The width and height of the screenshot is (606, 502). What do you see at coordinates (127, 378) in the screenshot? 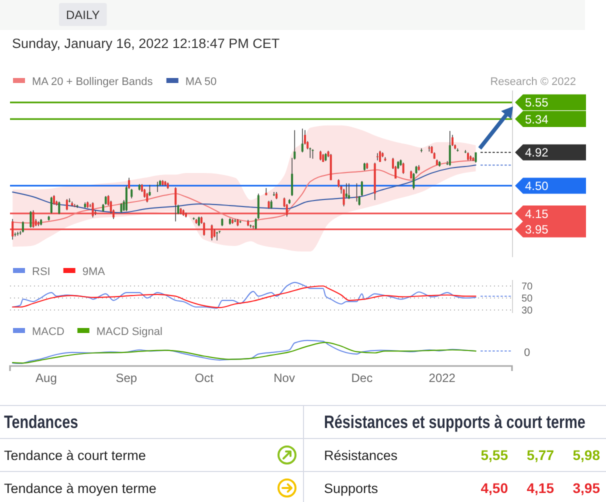
I see `x-tick-label: Sep` at bounding box center [127, 378].